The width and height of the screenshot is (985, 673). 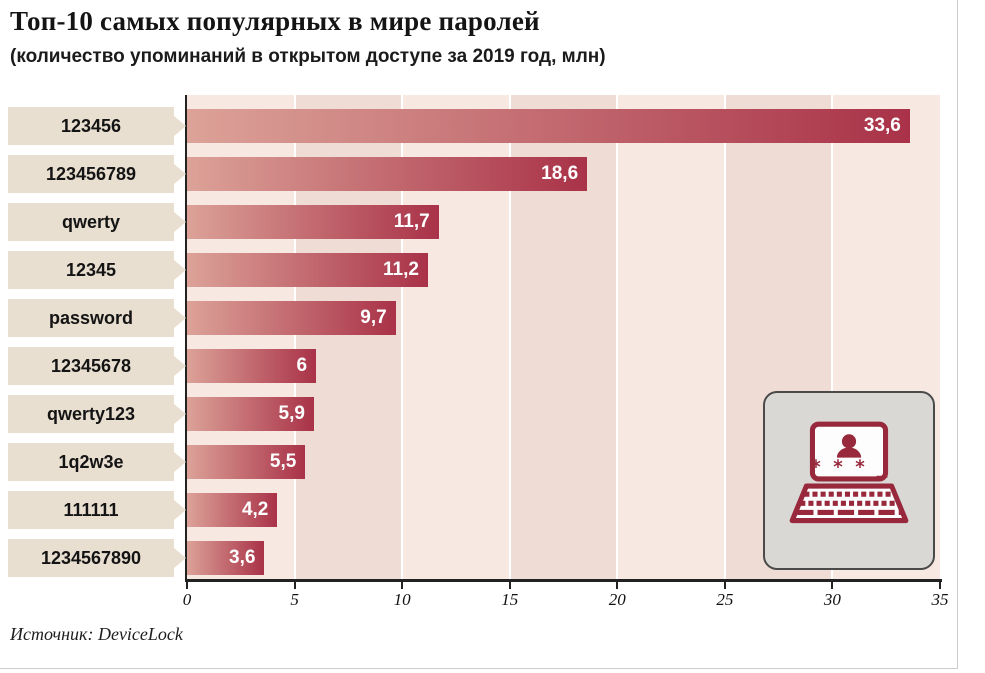 What do you see at coordinates (940, 599) in the screenshot?
I see `x-tick-label: 35` at bounding box center [940, 599].